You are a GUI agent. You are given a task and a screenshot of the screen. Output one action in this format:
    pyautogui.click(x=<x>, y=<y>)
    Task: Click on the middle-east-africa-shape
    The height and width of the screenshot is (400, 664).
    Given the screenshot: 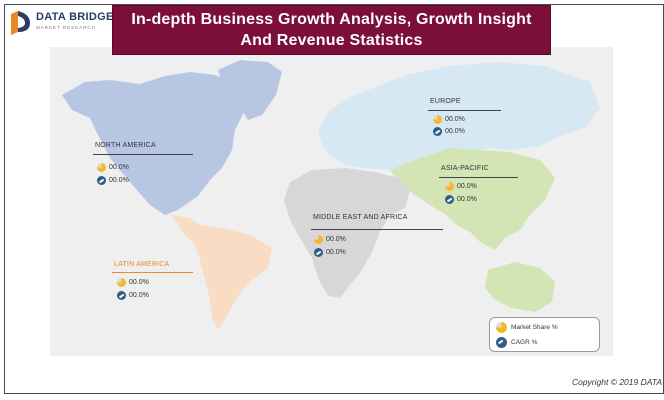 What is the action you would take?
    pyautogui.click(x=347, y=233)
    